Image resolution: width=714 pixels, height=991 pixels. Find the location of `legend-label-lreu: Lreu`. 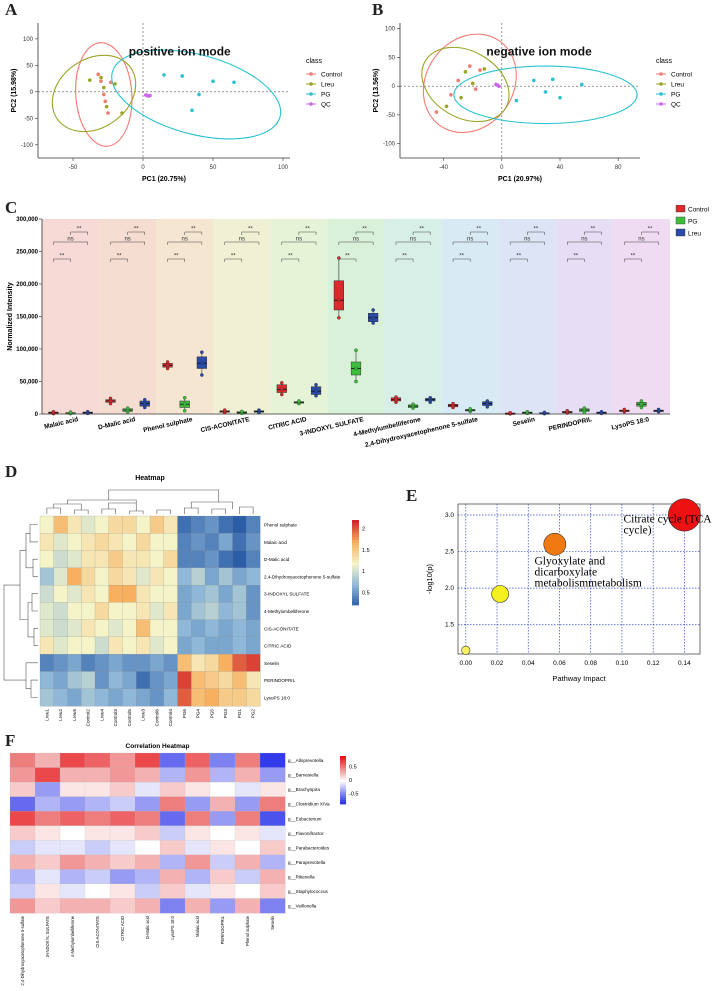

legend-label-lreu: Lreu is located at coordinates (327, 85).